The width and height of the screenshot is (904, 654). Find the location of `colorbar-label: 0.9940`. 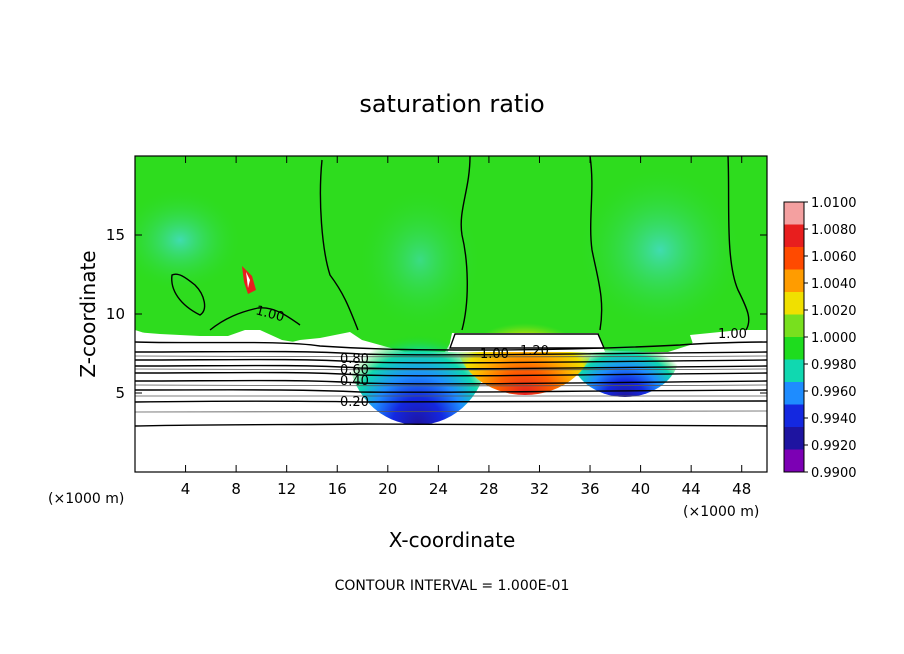

colorbar-label: 0.9940 is located at coordinates (834, 419).